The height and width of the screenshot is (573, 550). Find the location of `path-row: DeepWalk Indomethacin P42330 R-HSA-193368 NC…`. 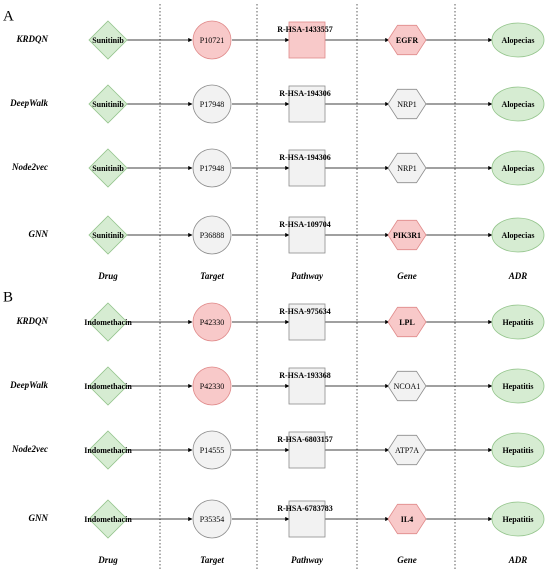

path-row: DeepWalk Indomethacin P42330 R-HSA-193368 NC… is located at coordinates (277, 386).